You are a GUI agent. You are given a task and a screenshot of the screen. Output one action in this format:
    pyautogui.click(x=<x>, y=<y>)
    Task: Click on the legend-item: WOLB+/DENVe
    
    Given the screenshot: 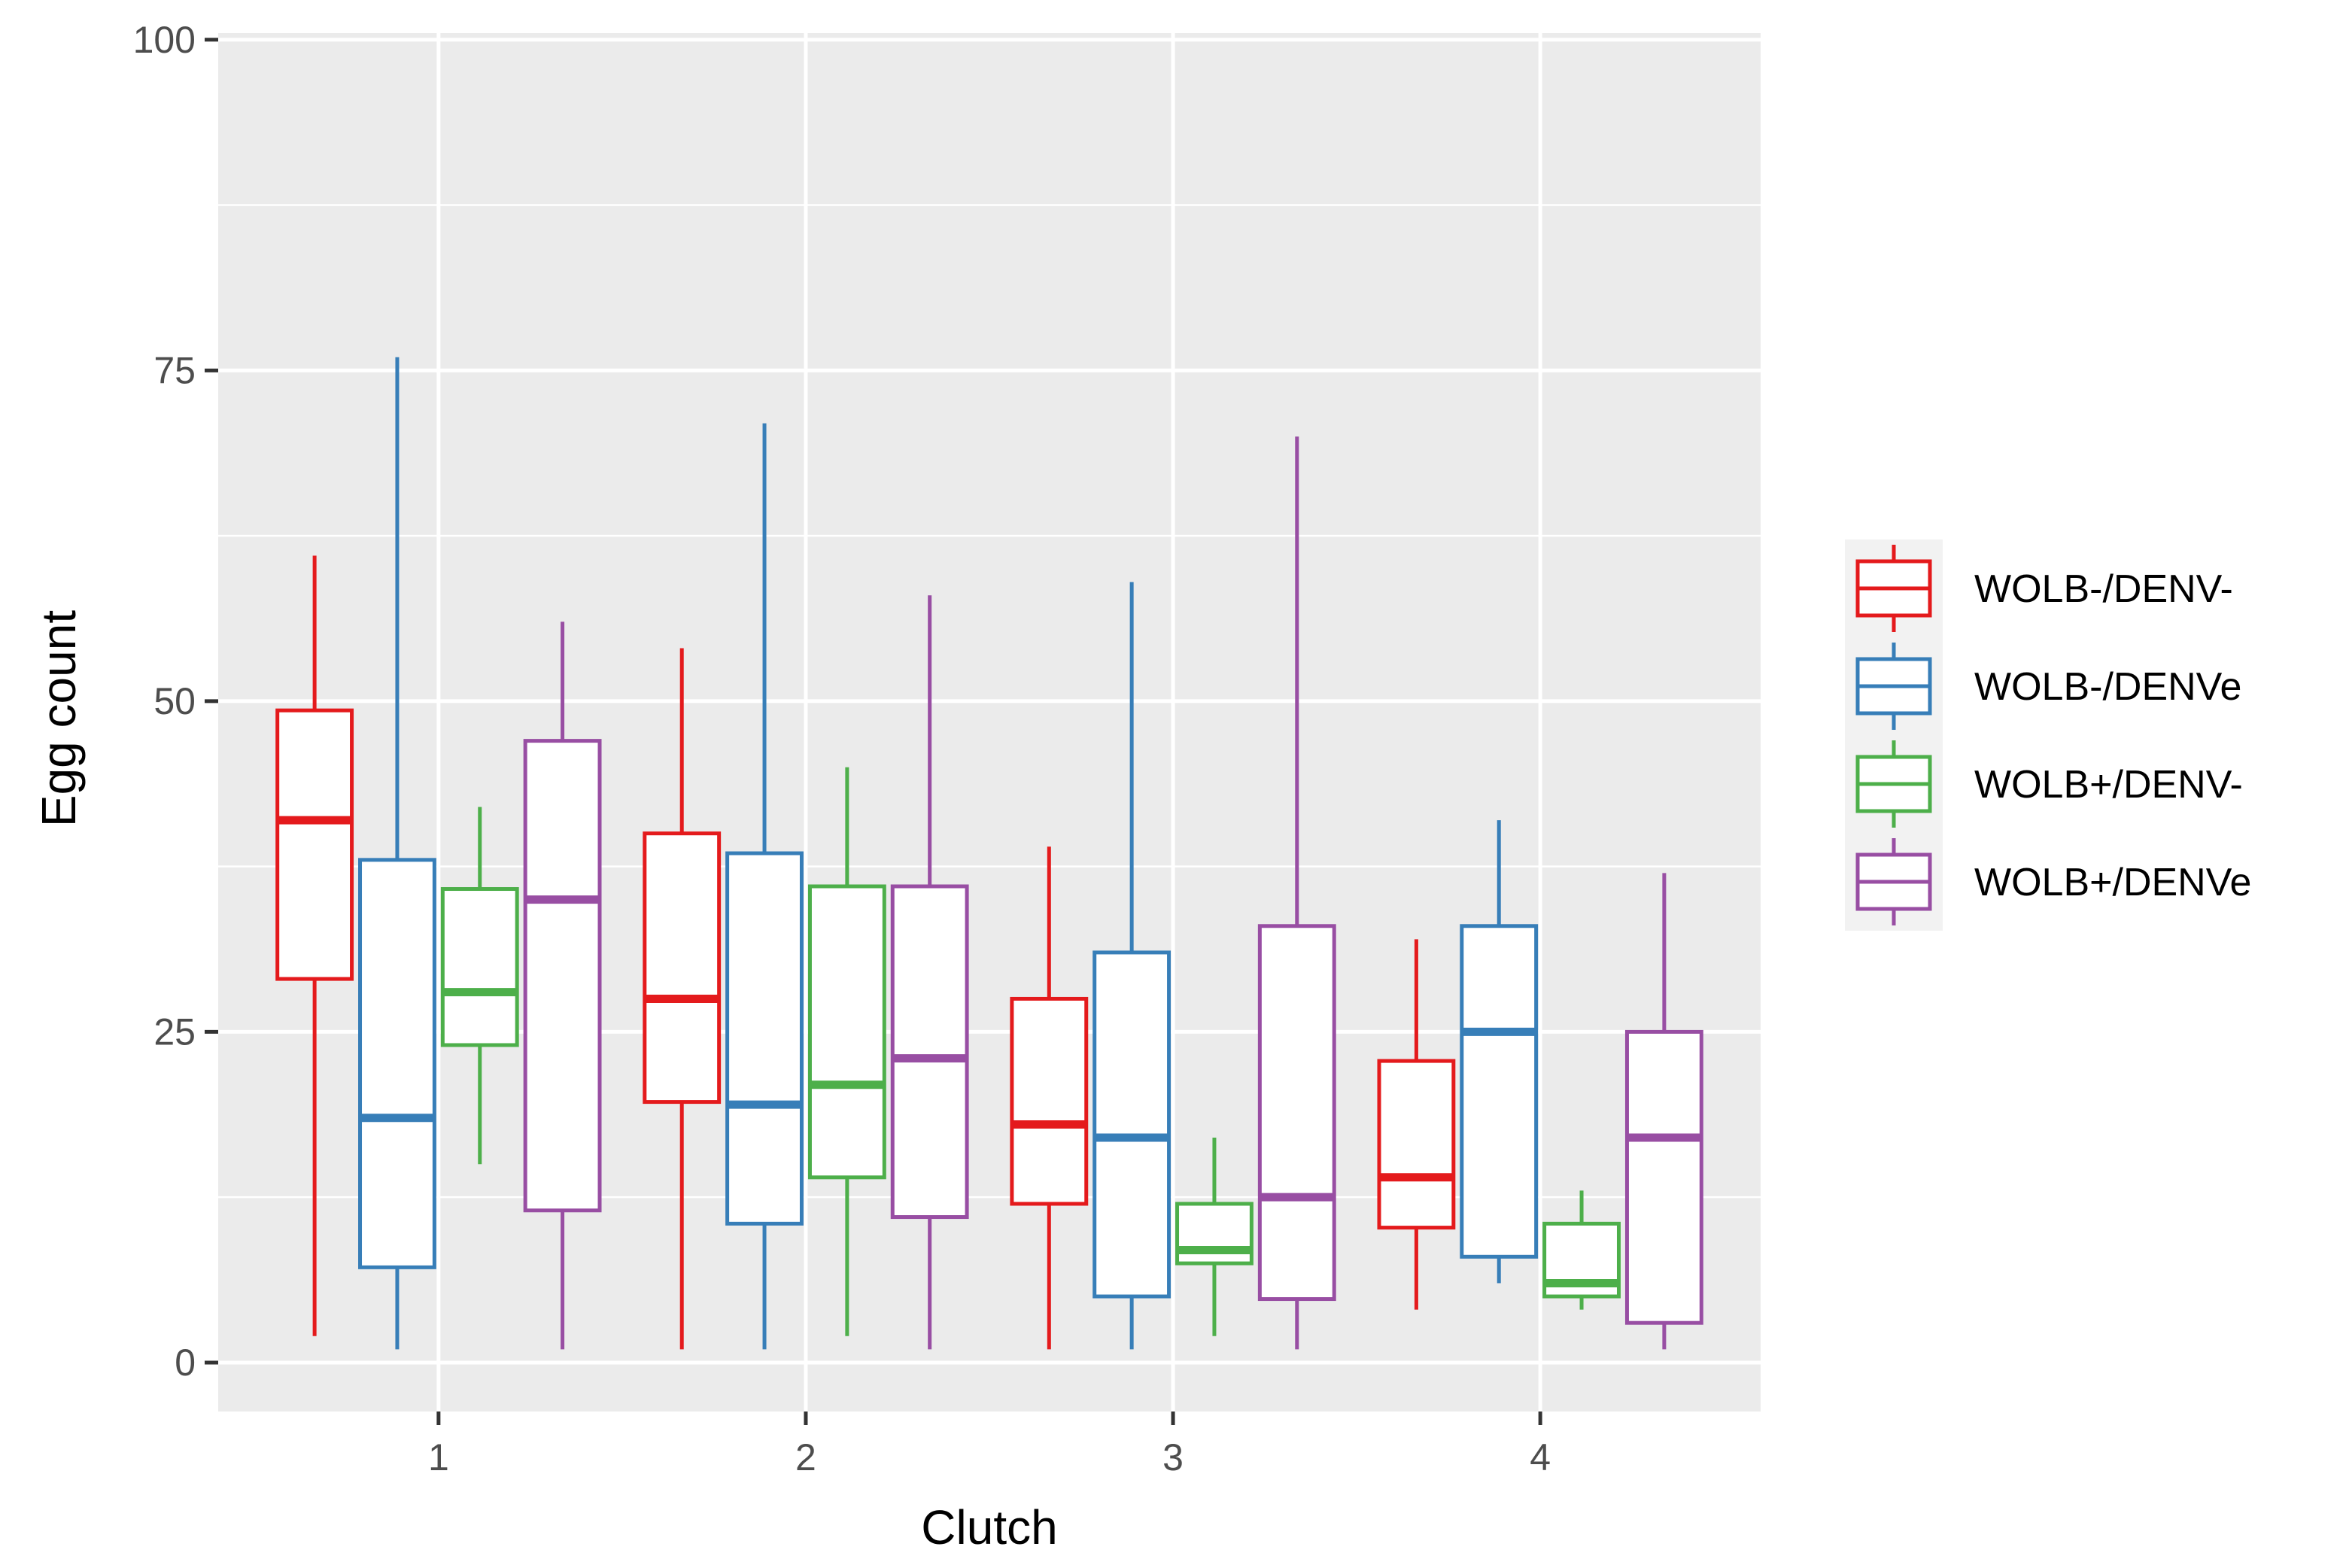 What is the action you would take?
    pyautogui.click(x=2053, y=881)
    